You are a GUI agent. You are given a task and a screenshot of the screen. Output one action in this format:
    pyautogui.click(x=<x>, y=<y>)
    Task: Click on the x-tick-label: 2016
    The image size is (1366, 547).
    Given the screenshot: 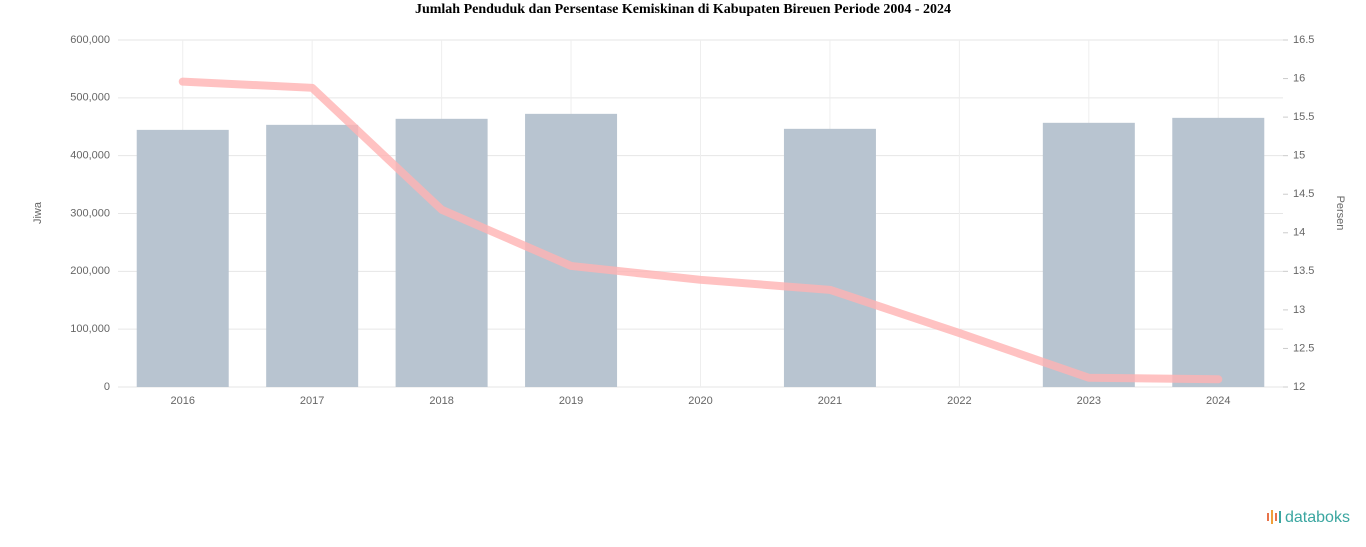 What is the action you would take?
    pyautogui.click(x=182, y=401)
    